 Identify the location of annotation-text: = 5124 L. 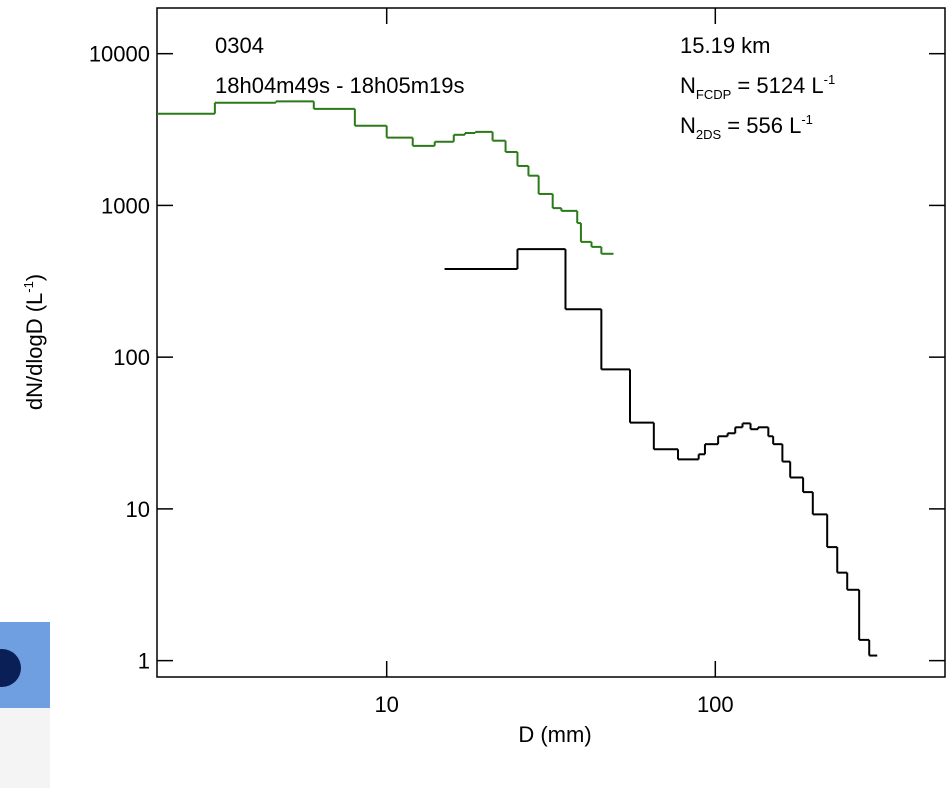
(777, 85).